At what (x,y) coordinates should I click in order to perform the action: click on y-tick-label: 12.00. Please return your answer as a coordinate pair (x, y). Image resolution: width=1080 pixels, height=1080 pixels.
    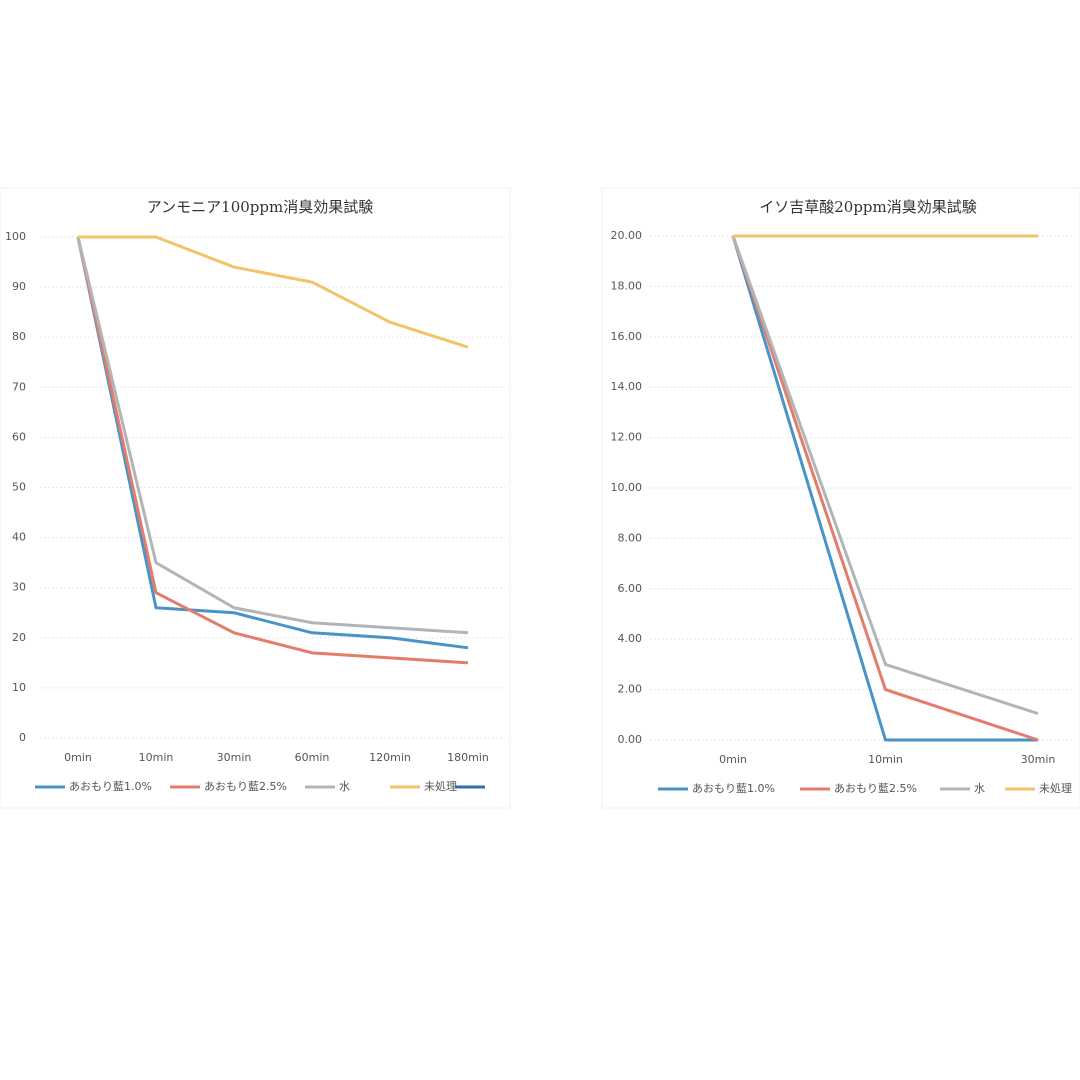
    Looking at the image, I should click on (627, 437).